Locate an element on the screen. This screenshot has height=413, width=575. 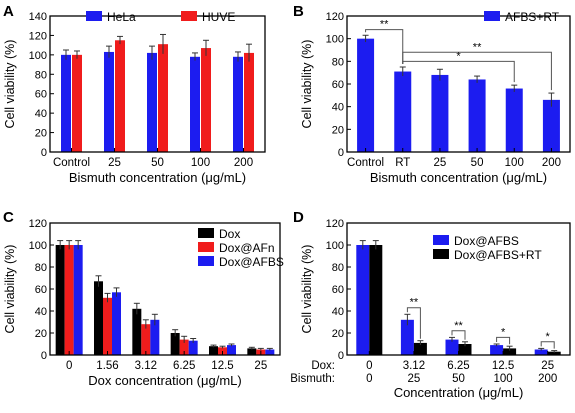
x-tick-label: 6.25 is located at coordinates (184, 366).